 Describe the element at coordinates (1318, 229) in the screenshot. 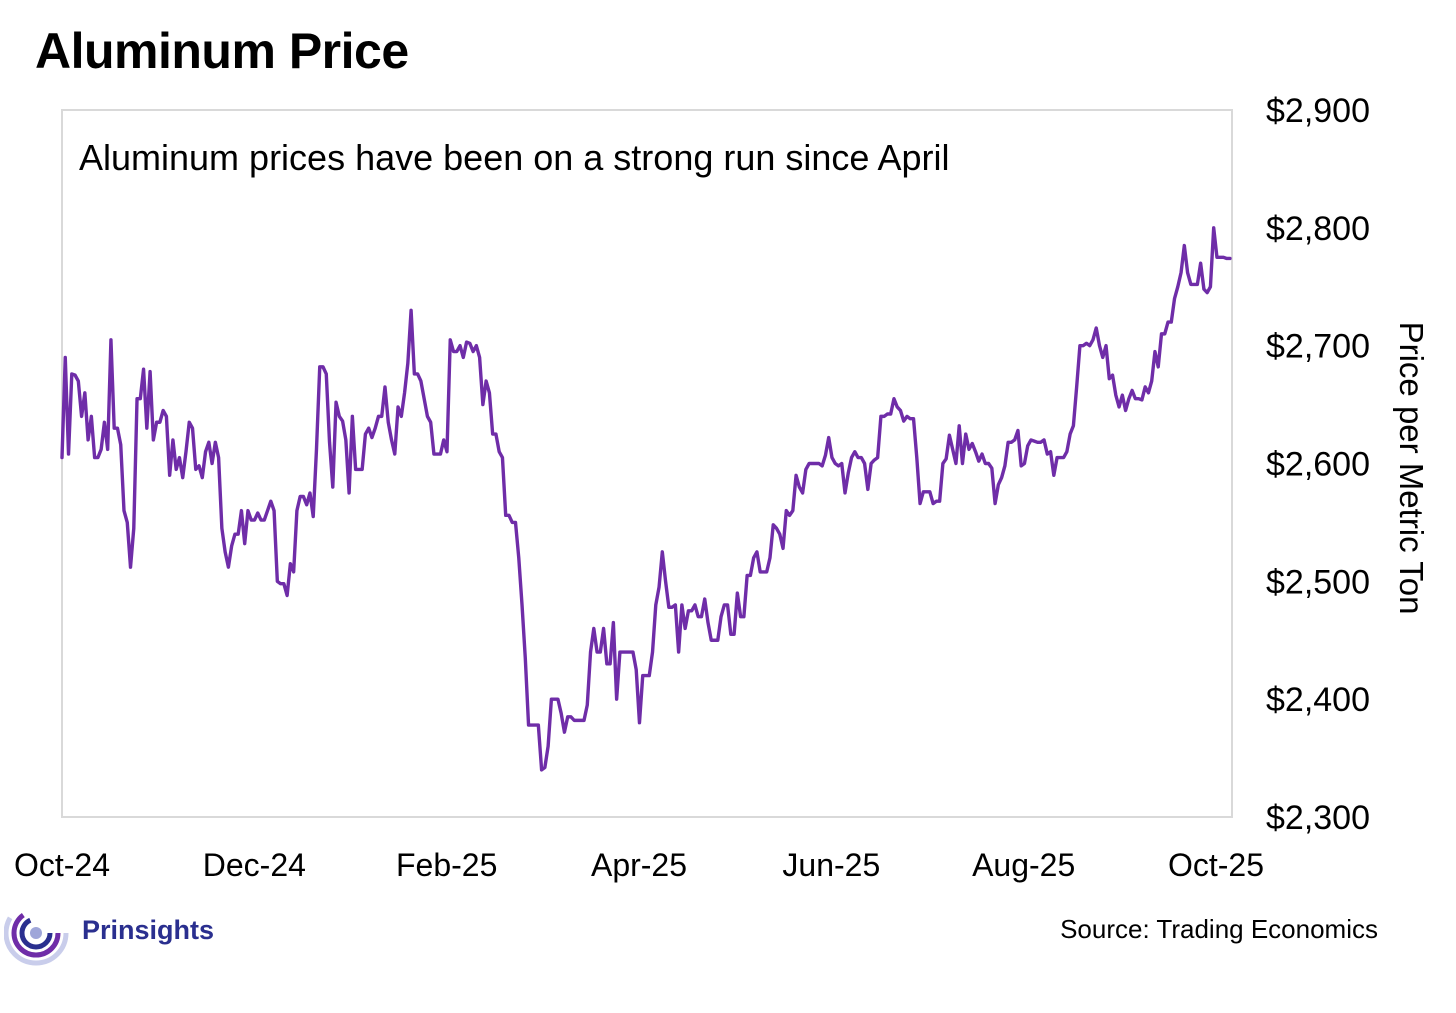

I see `y-tick-label: $2,800` at that location.